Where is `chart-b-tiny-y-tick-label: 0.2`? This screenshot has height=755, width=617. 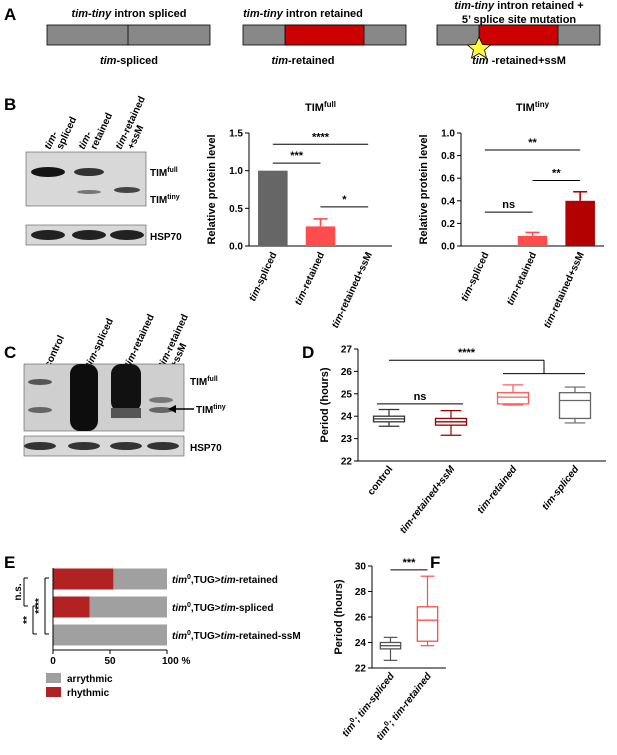
chart-b-tiny-y-tick-label: 0.2 is located at coordinates (448, 224).